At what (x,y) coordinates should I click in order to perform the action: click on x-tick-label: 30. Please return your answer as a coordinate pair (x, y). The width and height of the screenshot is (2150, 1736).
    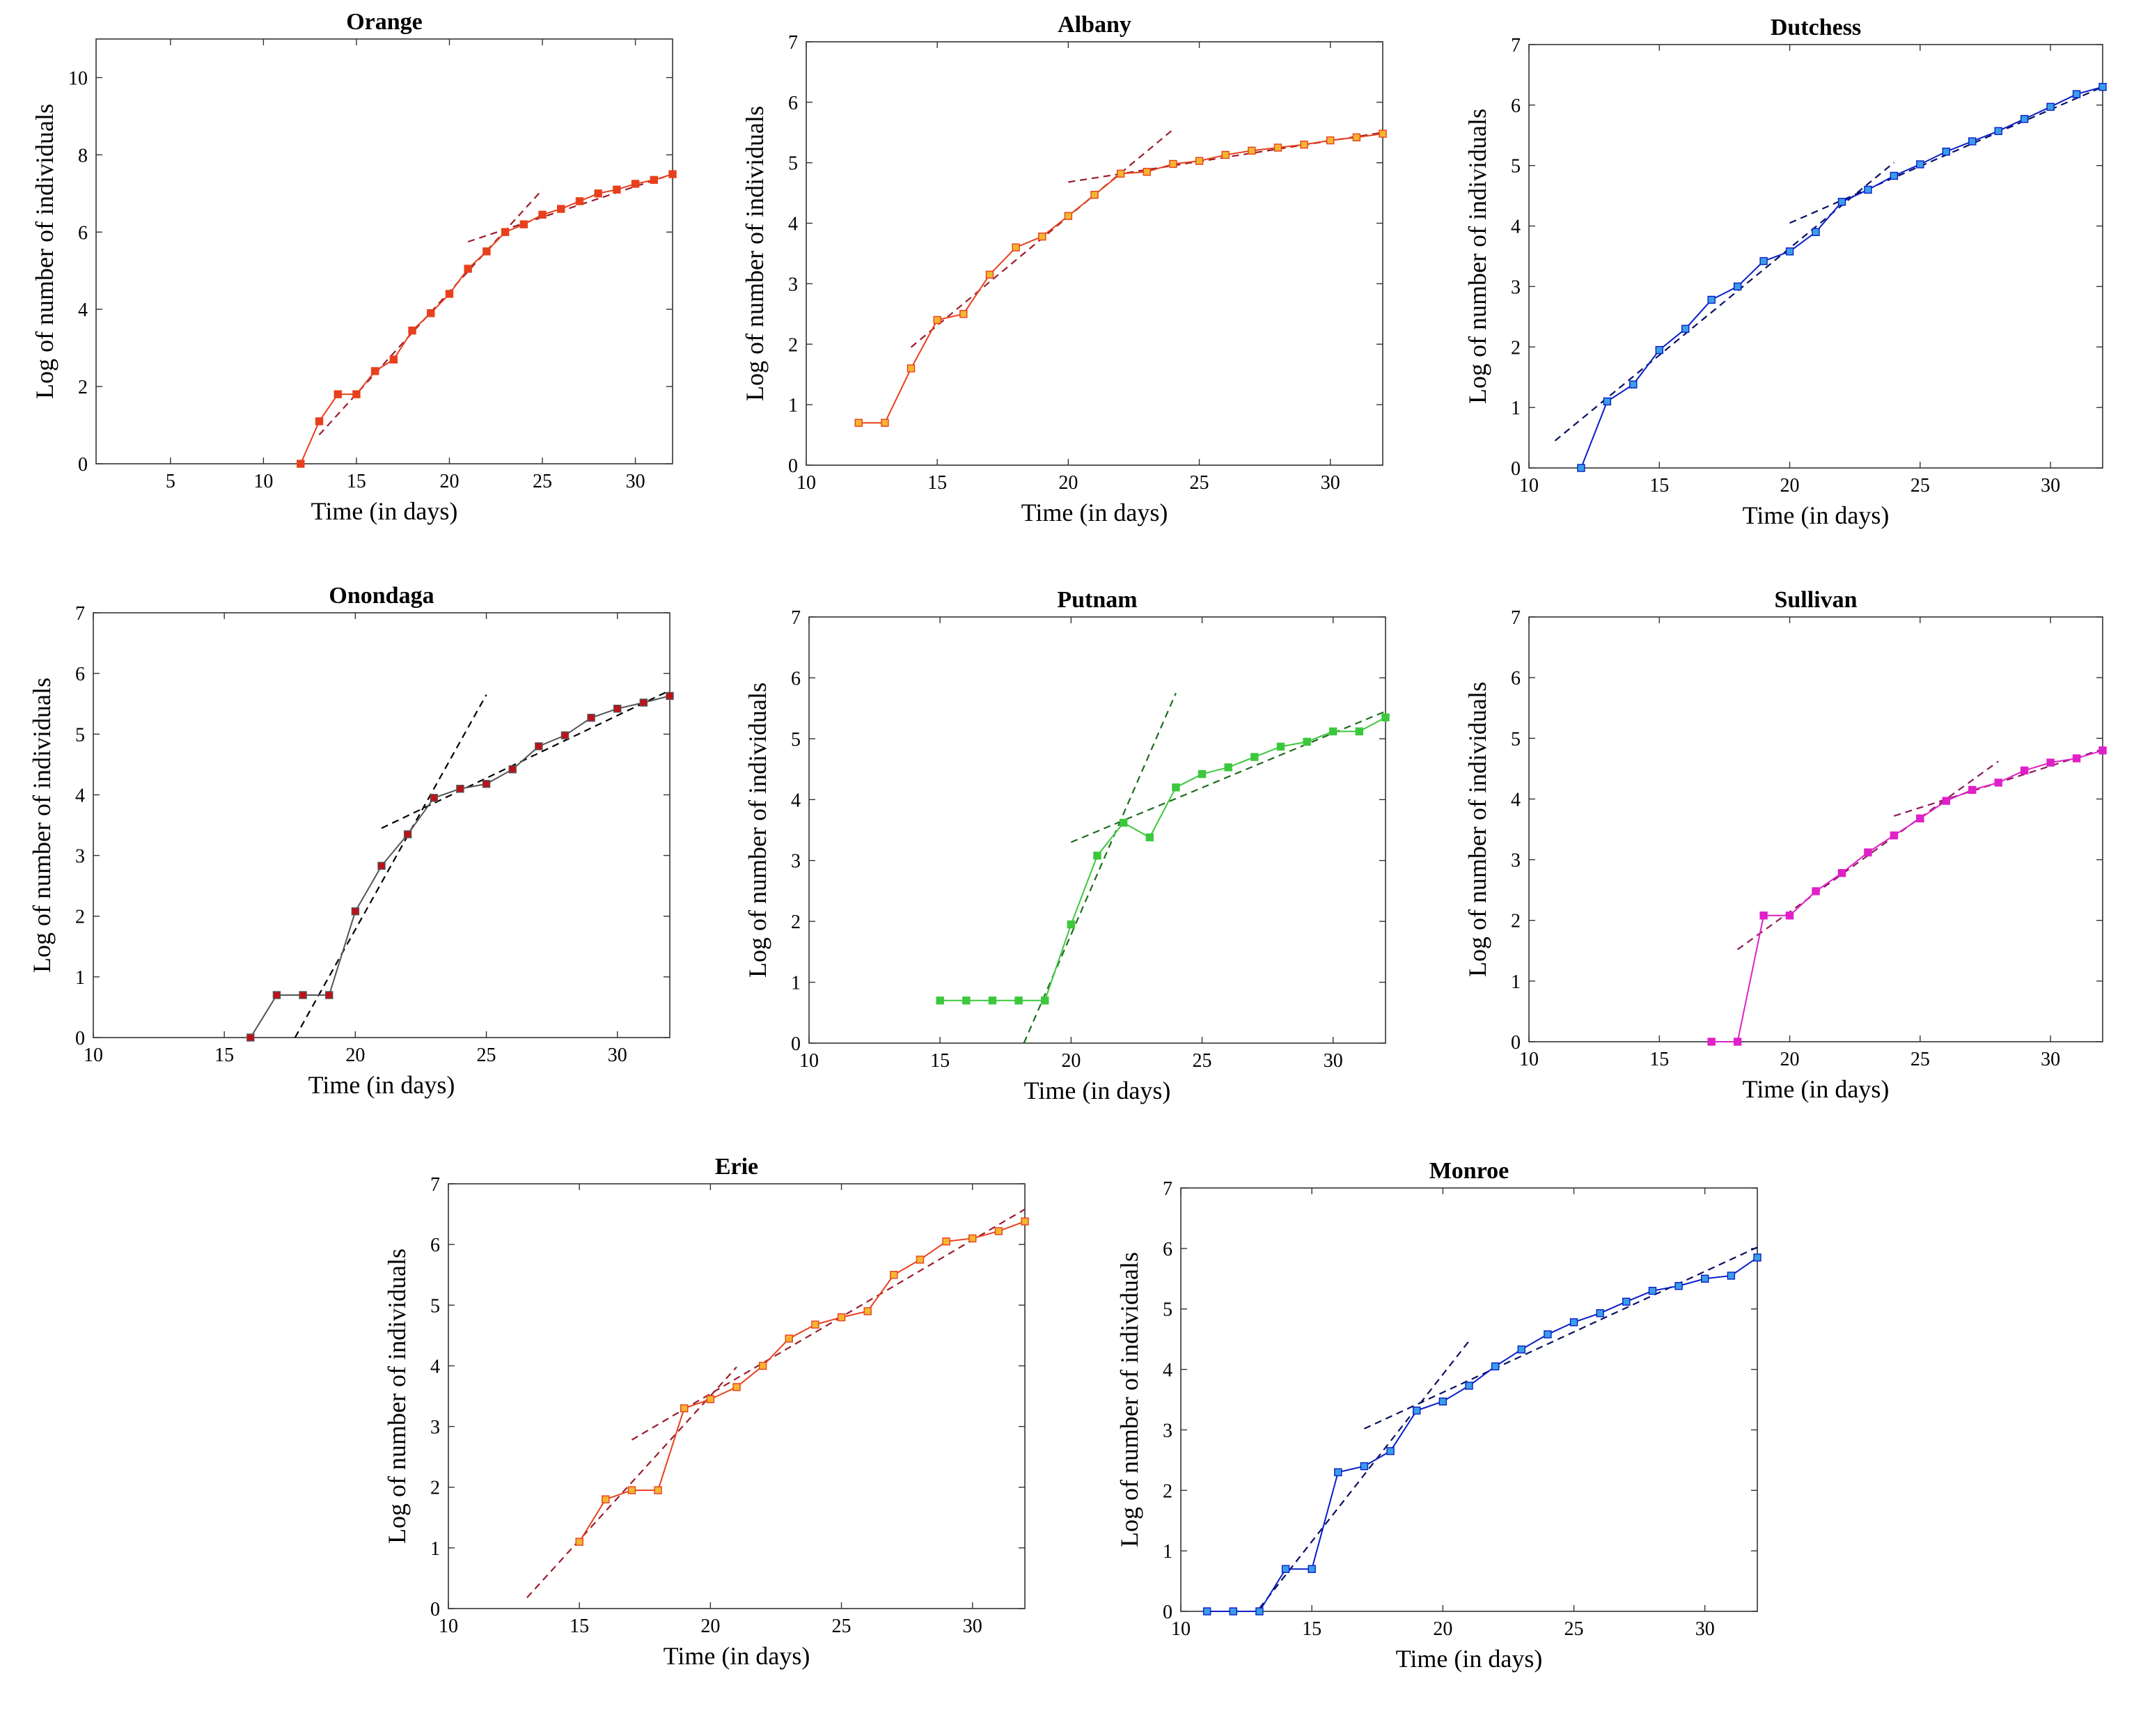
    Looking at the image, I should click on (2050, 486).